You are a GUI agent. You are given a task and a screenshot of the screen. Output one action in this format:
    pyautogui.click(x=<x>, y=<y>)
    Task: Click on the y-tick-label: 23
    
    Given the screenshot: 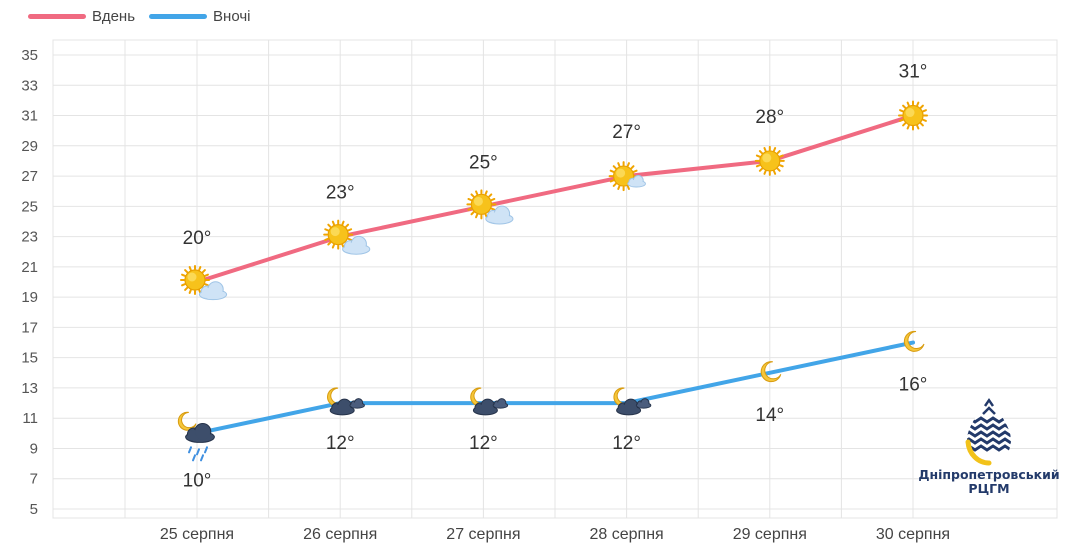 What is the action you would take?
    pyautogui.click(x=29, y=237)
    